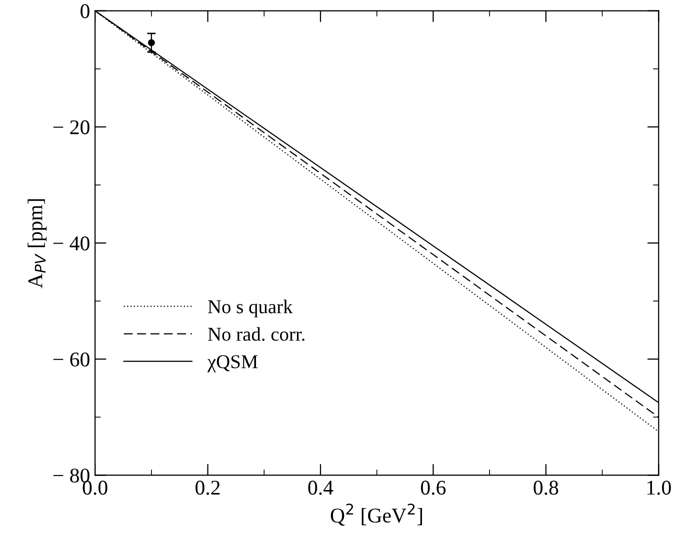 This screenshot has width=679, height=540. I want to click on x-tick-label: 0.2, so click(208, 487).